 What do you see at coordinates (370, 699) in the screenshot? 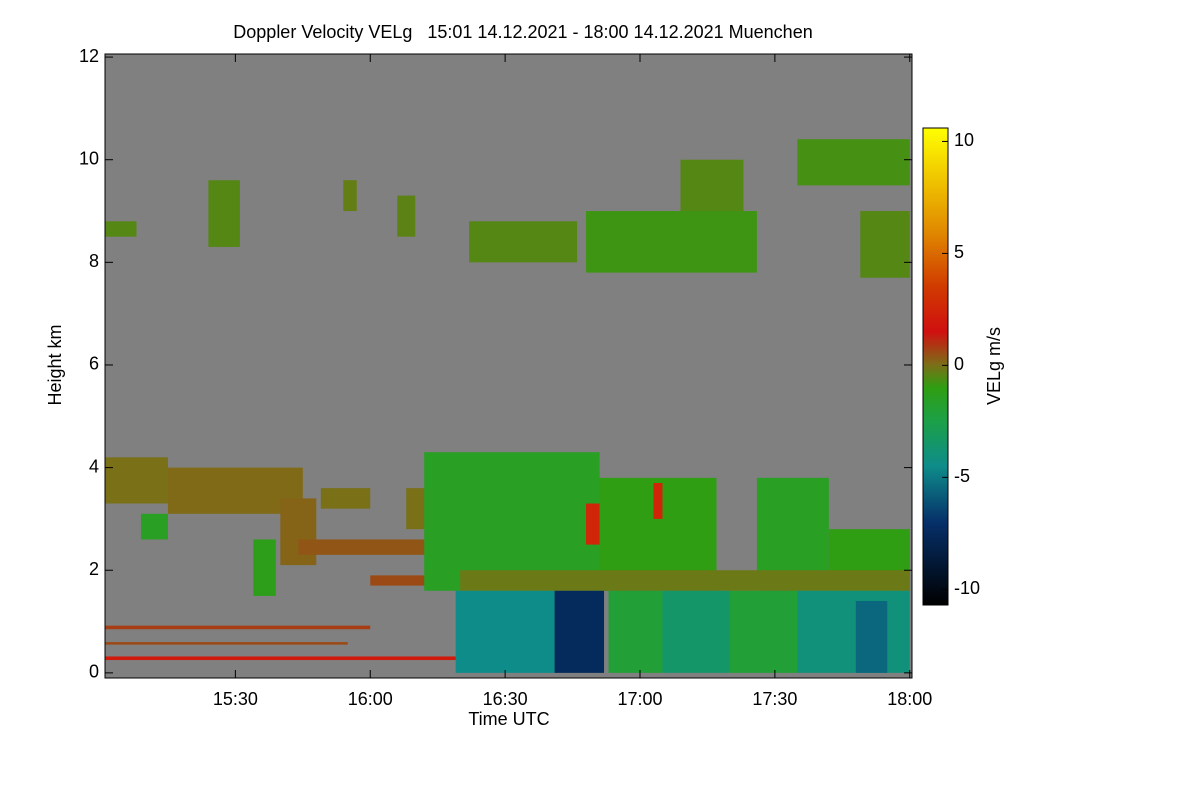
I see `x-tick-label: 16:00` at bounding box center [370, 699].